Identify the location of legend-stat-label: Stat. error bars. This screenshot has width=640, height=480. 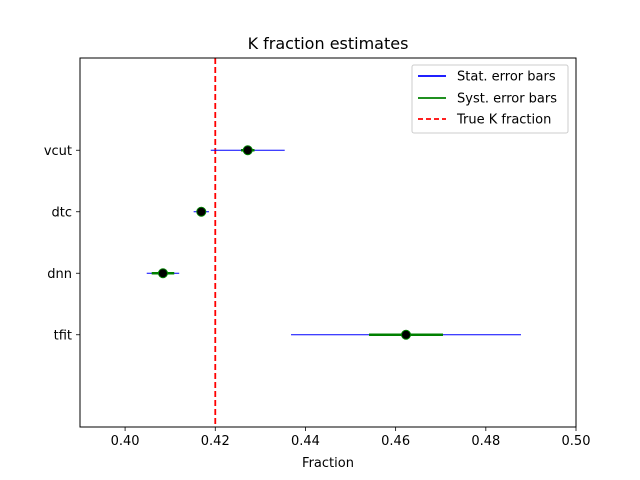
(506, 77).